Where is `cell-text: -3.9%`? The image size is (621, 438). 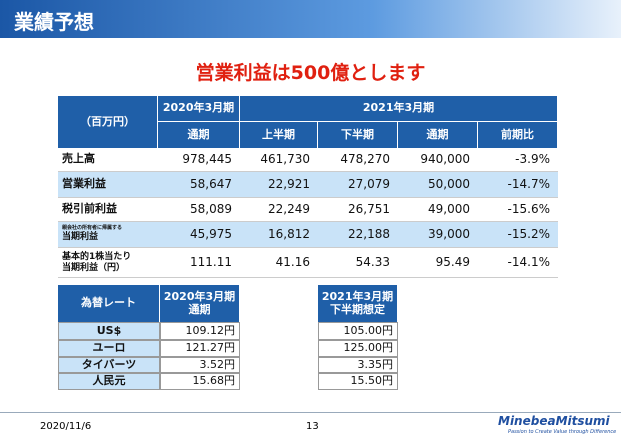
cell-text: -3.9% is located at coordinates (532, 158).